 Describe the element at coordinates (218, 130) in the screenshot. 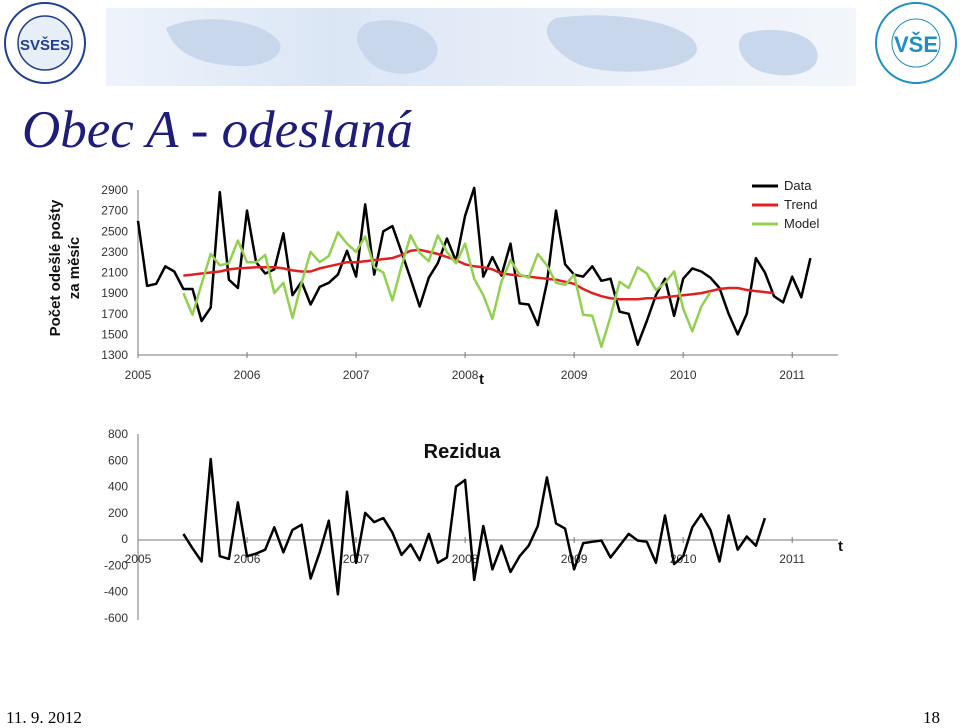

I see `slide-title: Obec A - odeslaná` at that location.